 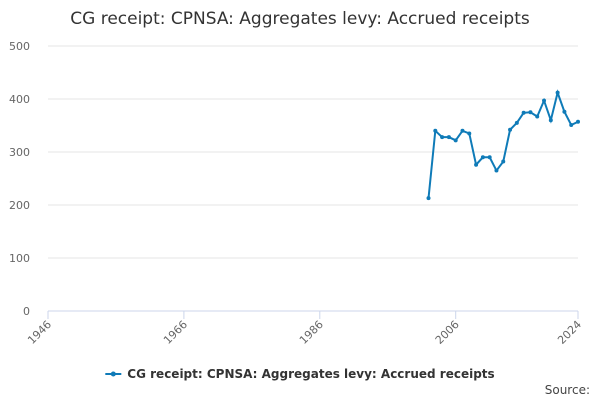 I want to click on x-tick-label: 1946, so click(x=39, y=332).